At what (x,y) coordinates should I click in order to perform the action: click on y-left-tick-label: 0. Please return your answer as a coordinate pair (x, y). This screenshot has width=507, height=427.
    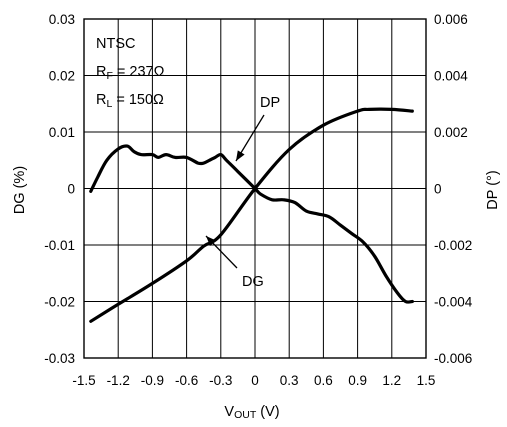
    Looking at the image, I should click on (71, 189).